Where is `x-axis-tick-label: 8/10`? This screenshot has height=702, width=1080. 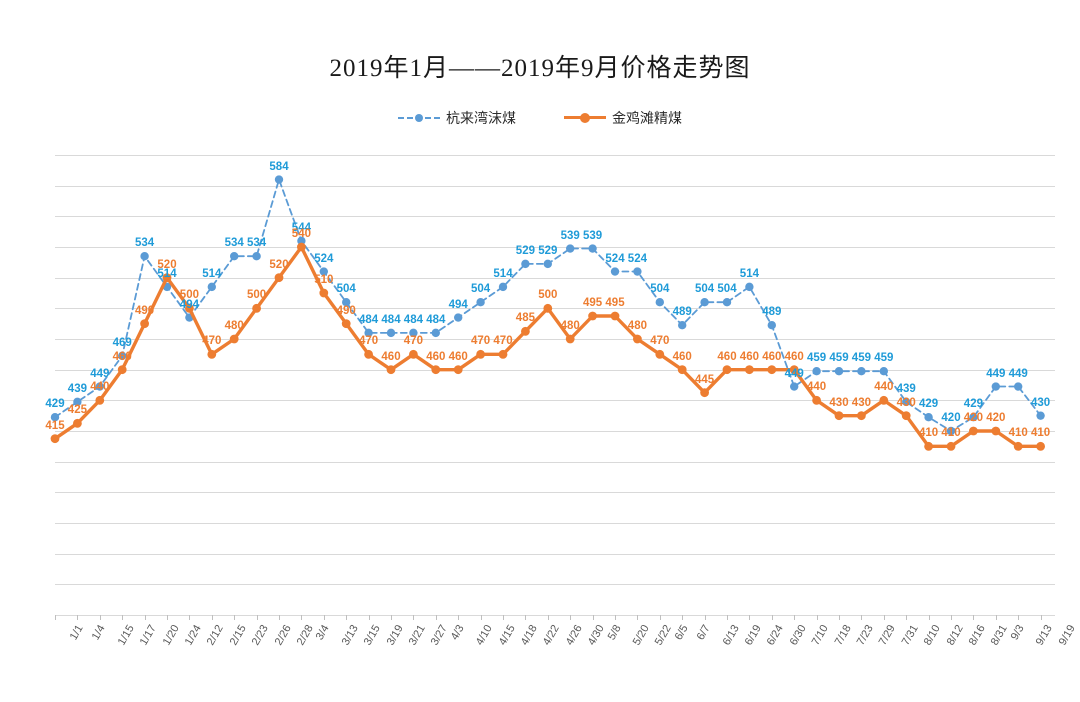 x-axis-tick-label: 8/10 is located at coordinates (932, 635).